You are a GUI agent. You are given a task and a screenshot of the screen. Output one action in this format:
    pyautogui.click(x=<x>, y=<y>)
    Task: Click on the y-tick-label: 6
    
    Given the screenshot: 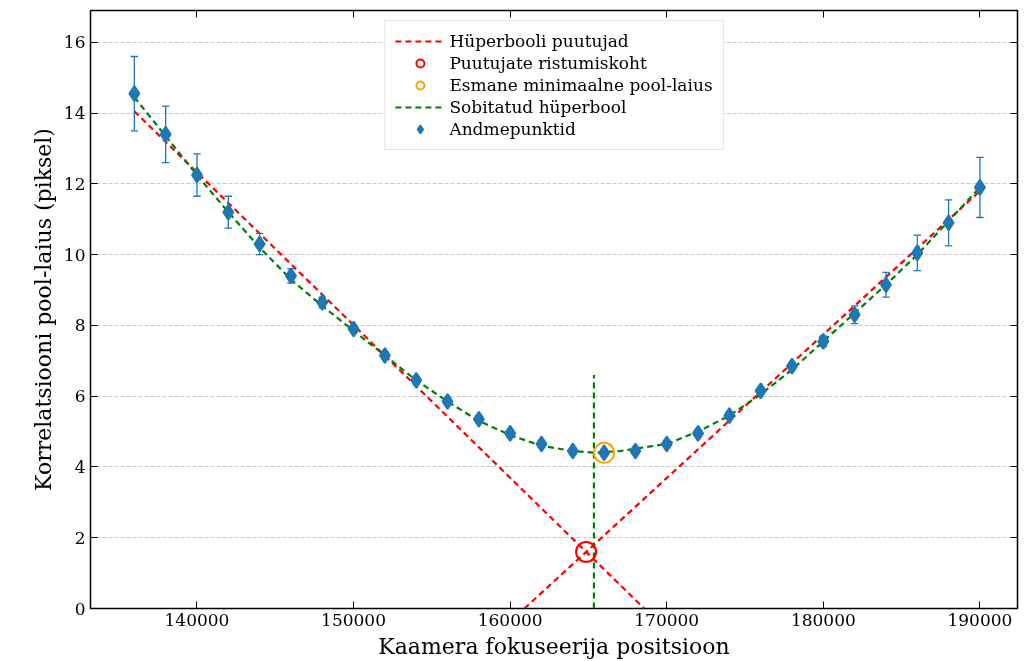 What is the action you would take?
    pyautogui.click(x=80, y=396)
    